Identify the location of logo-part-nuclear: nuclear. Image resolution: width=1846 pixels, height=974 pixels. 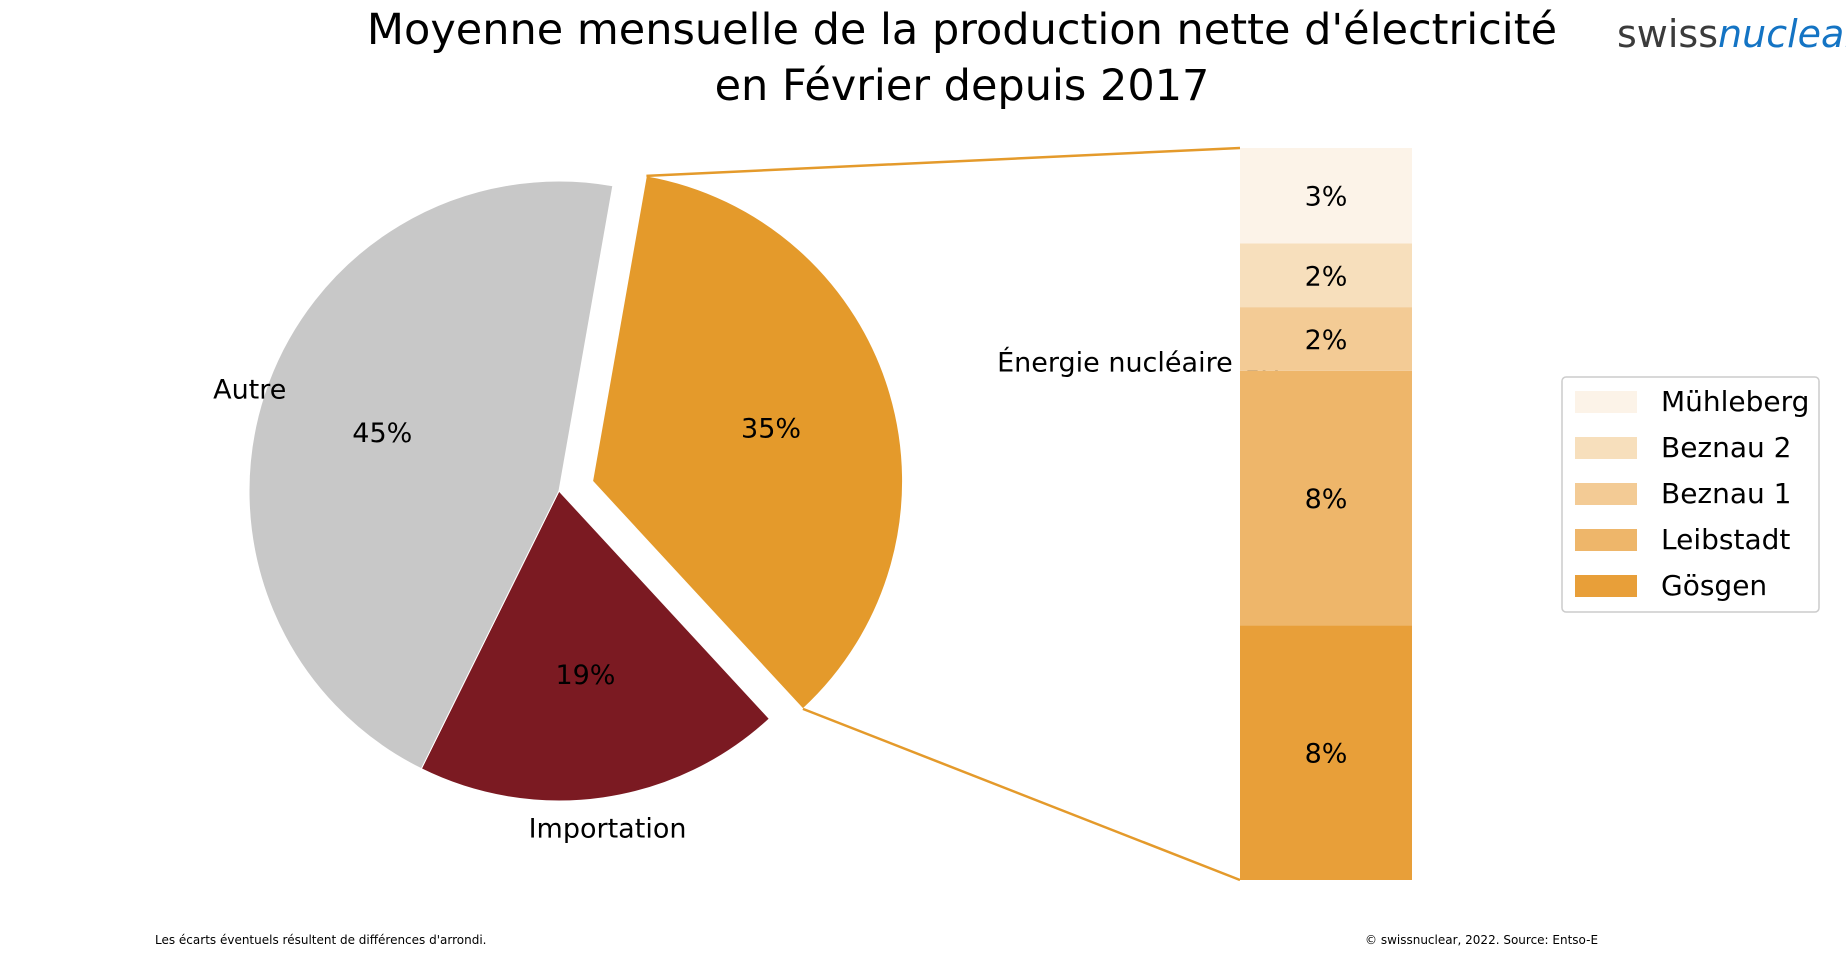
(1782, 34).